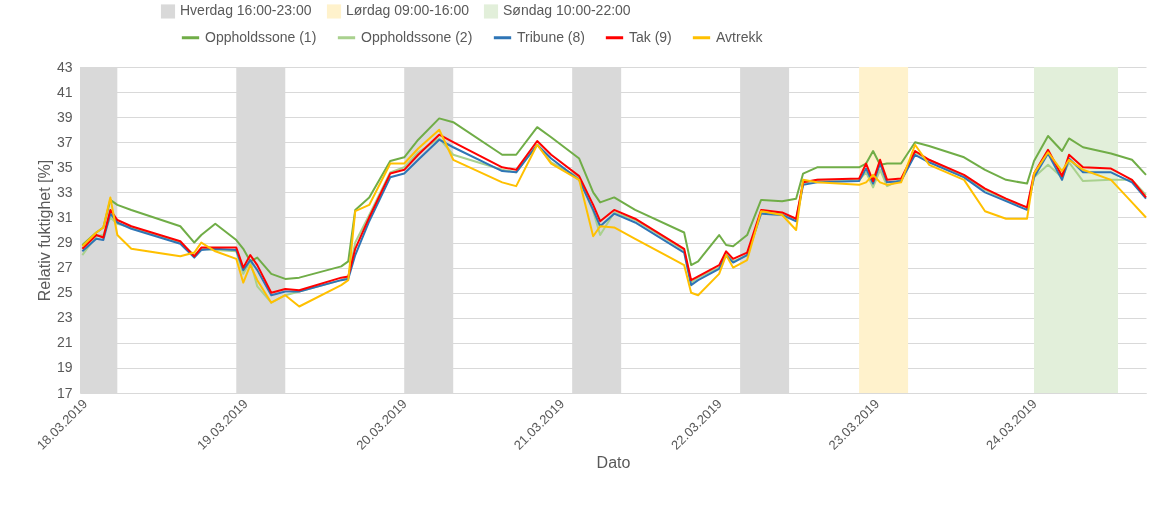 The width and height of the screenshot is (1161, 514). Describe the element at coordinates (64, 267) in the screenshot. I see `y-tick-label: 27` at that location.